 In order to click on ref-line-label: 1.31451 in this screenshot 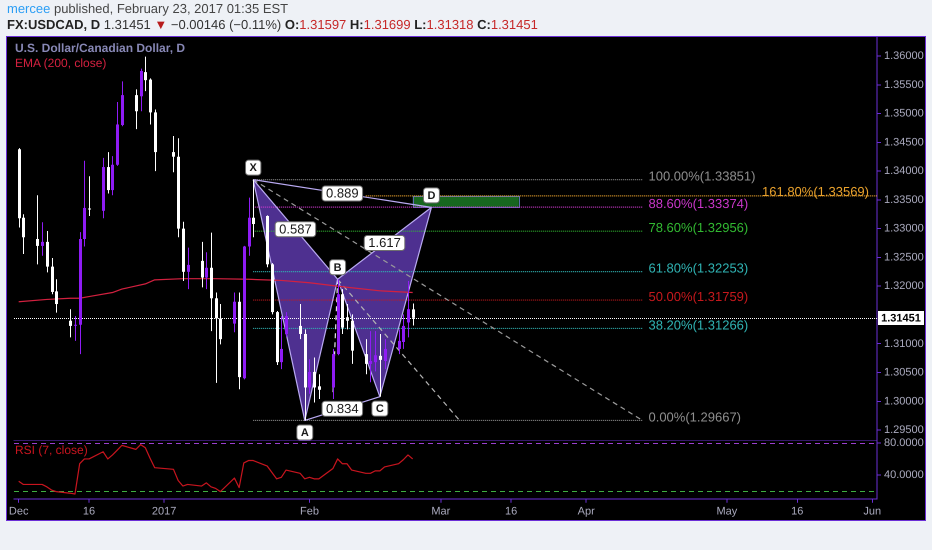, I will do `click(901, 318)`.